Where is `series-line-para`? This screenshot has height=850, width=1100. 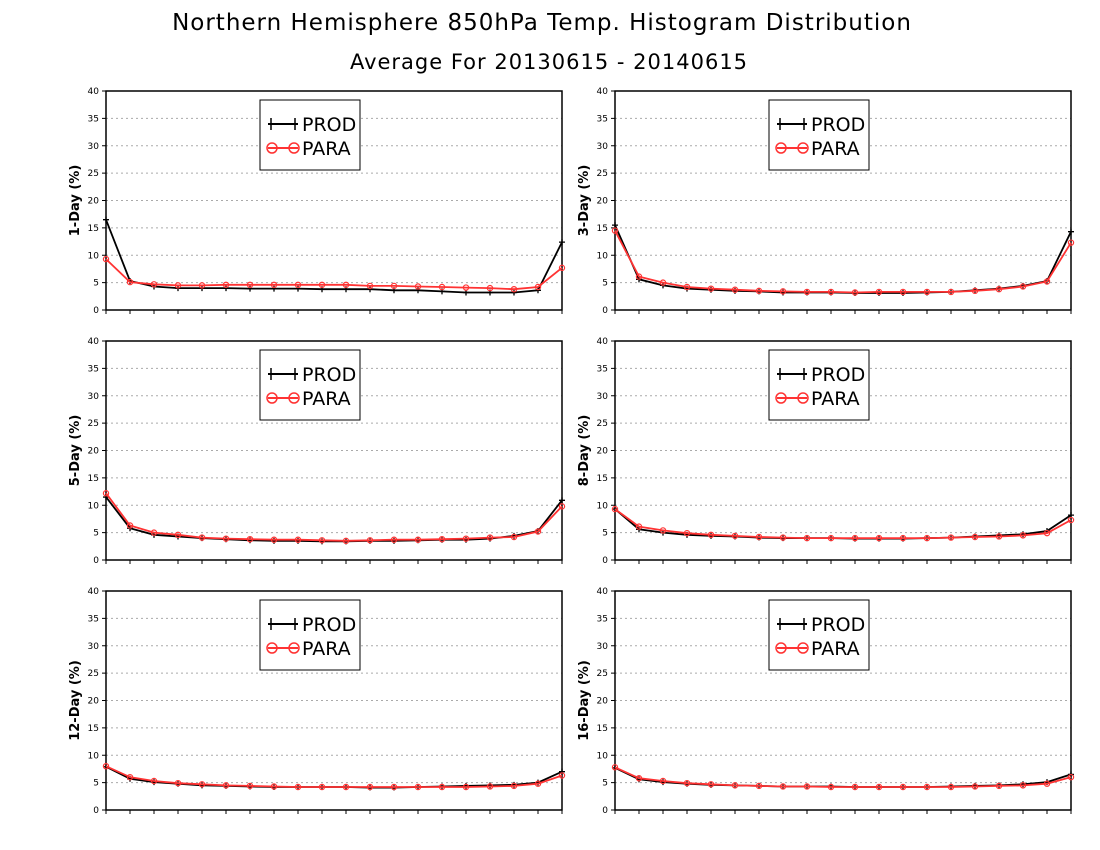 series-line-para is located at coordinates (843, 523).